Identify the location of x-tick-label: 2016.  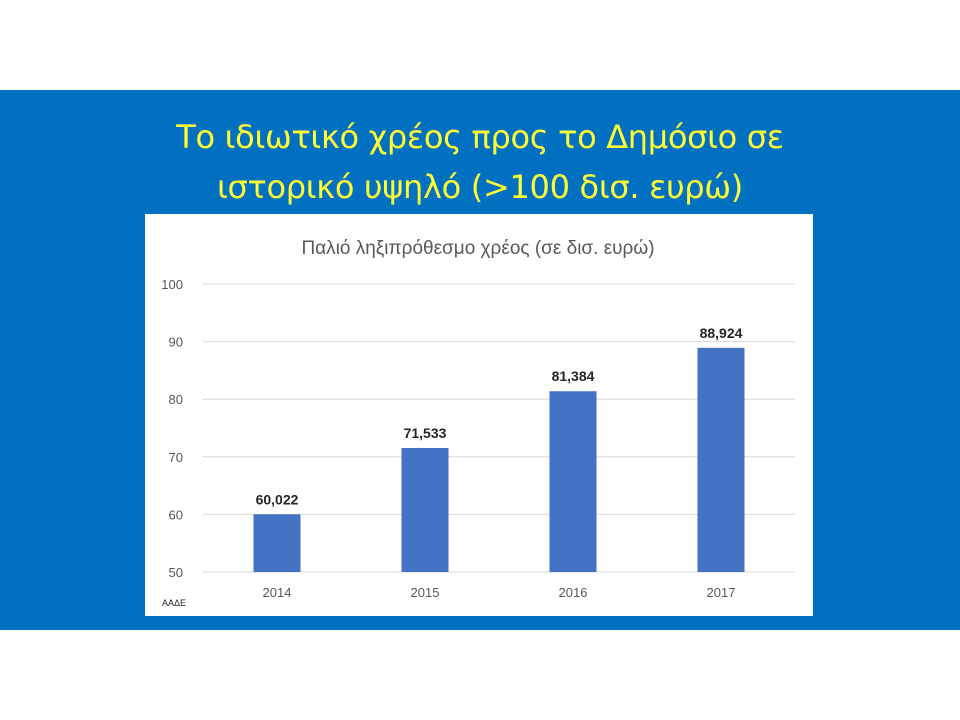
(573, 592).